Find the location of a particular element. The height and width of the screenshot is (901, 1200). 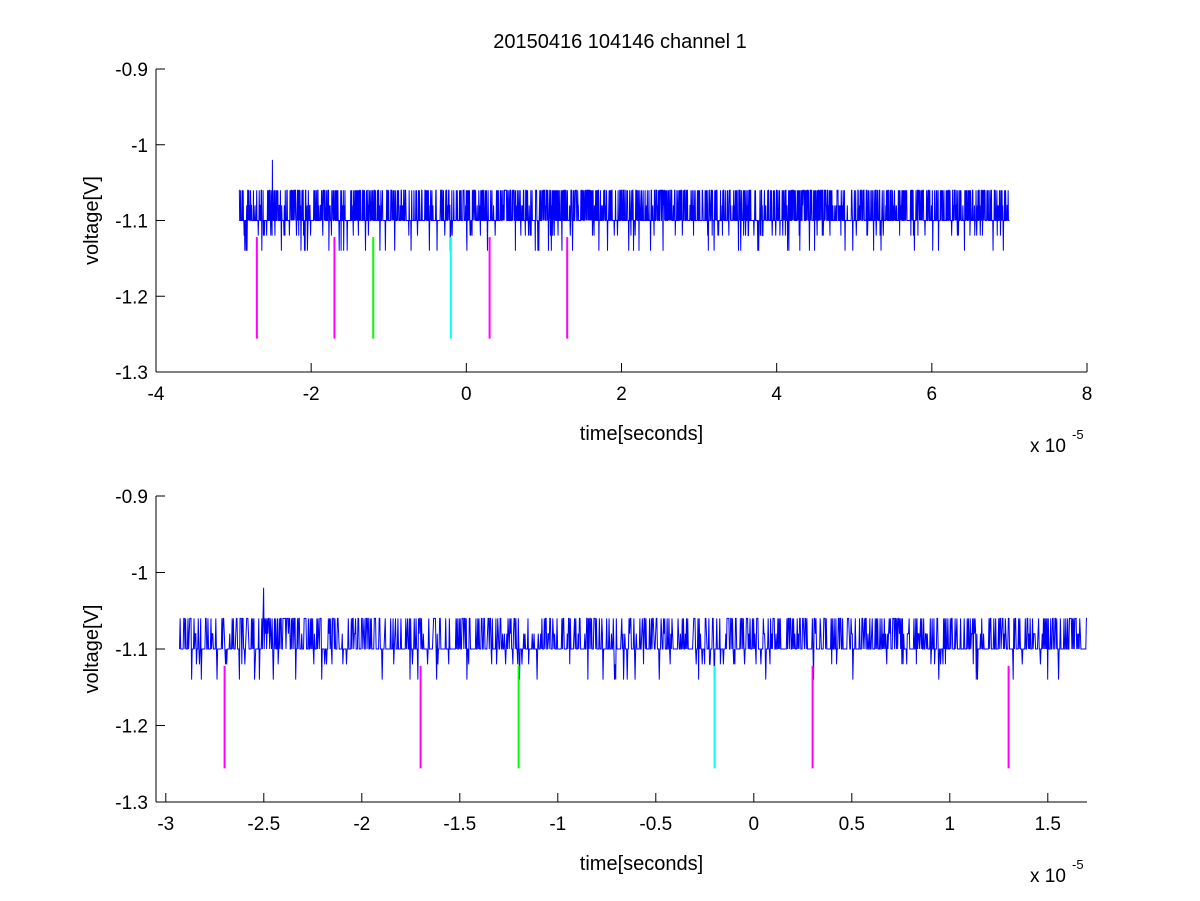

x-tick-label: -1.5 is located at coordinates (459, 824).